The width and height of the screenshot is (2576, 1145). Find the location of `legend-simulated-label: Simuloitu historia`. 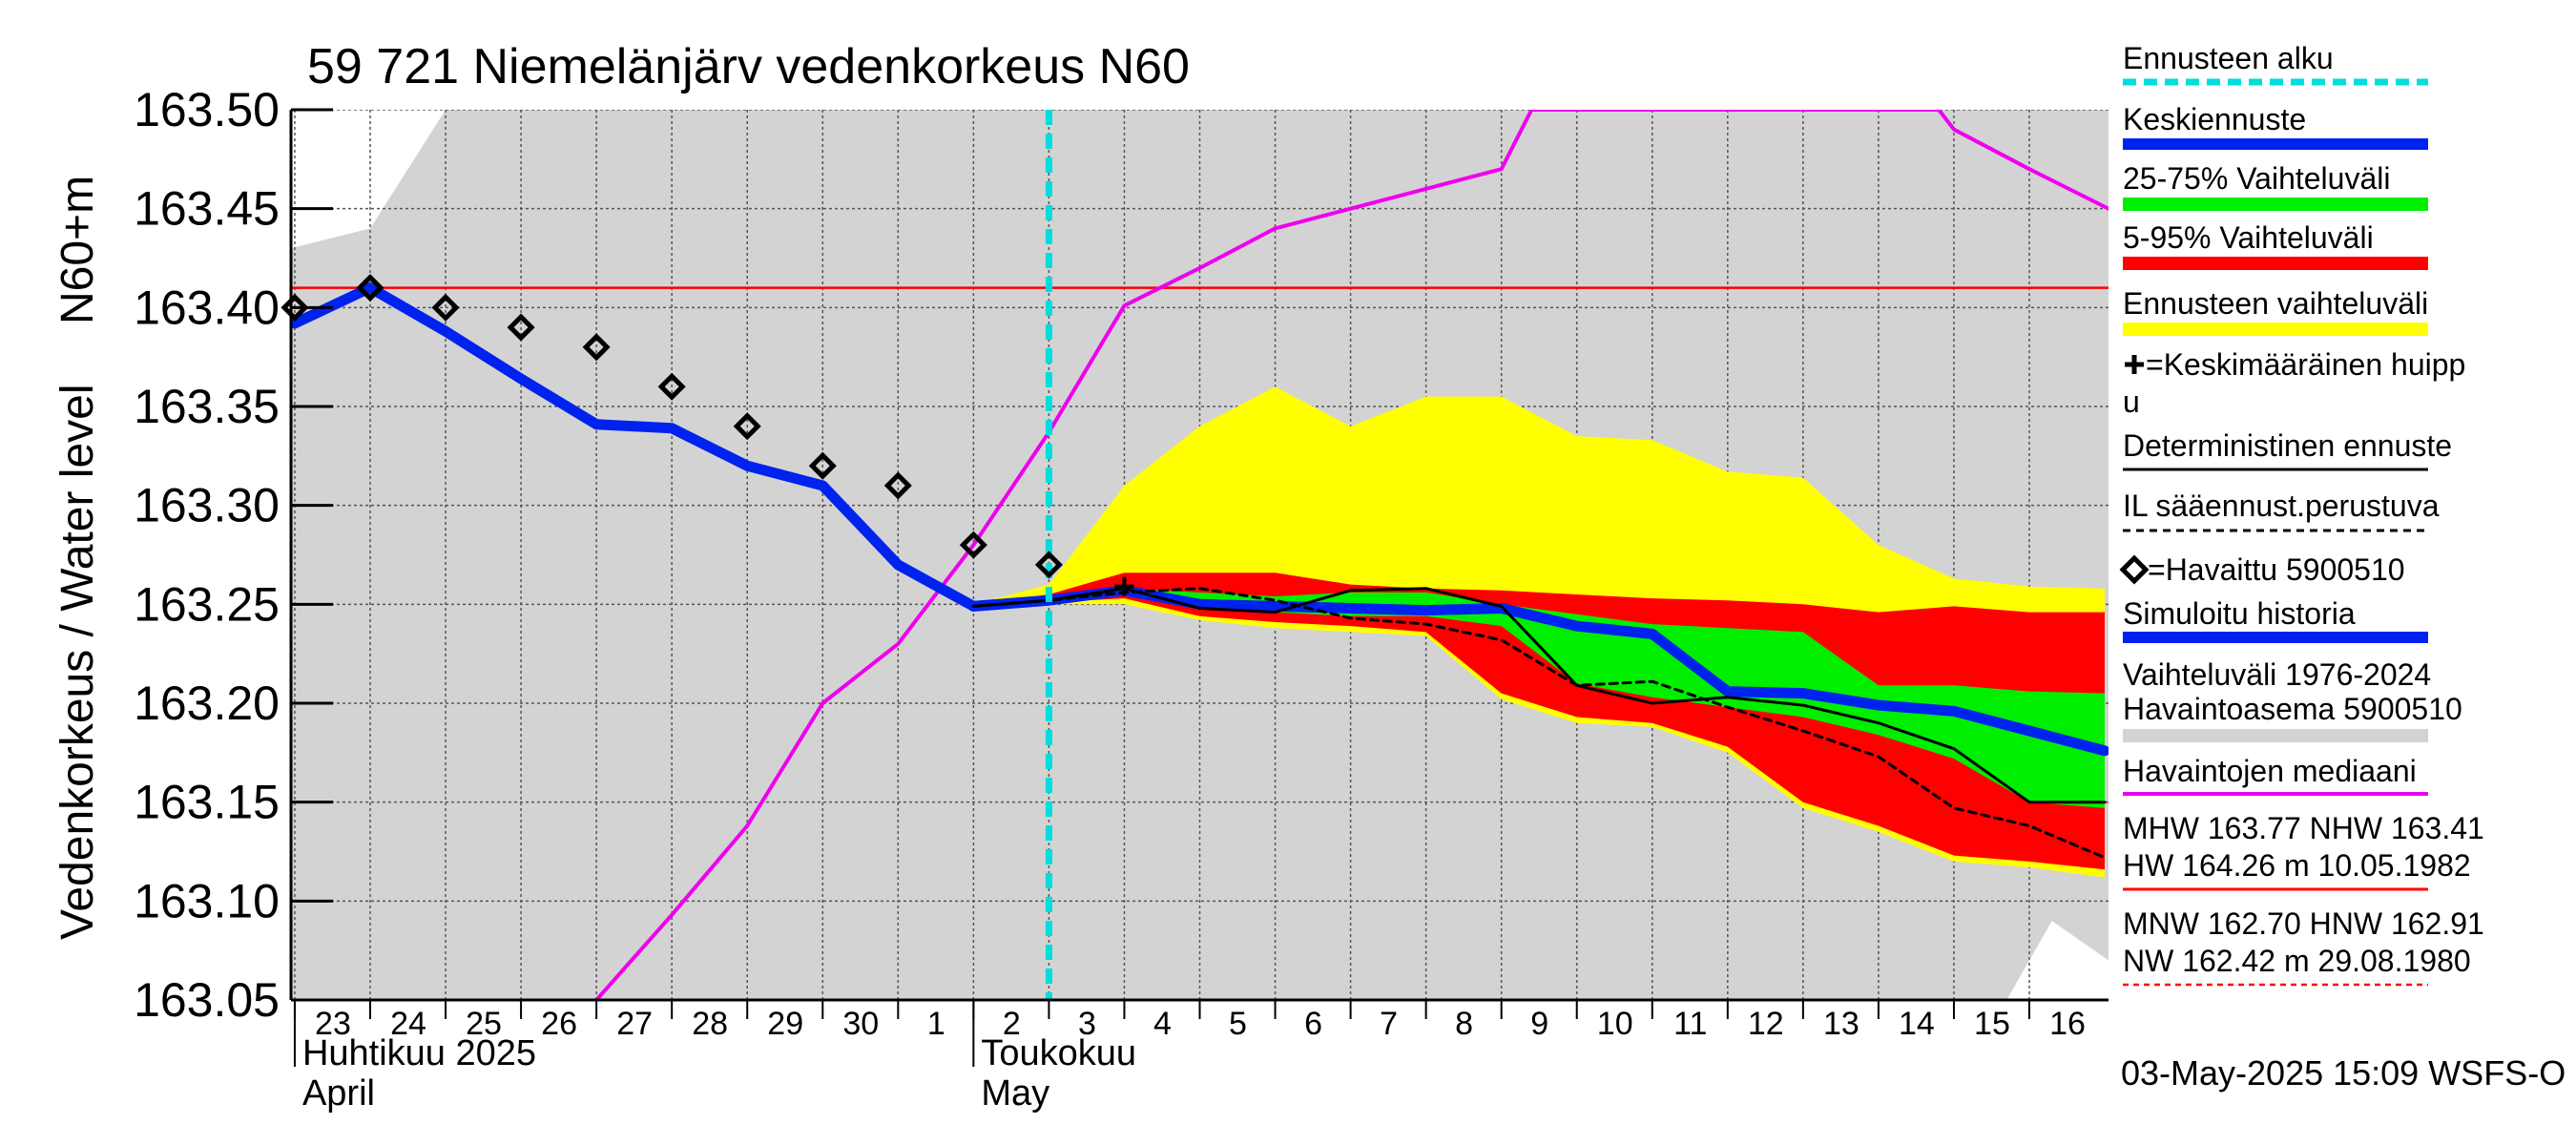

legend-simulated-label: Simuloitu historia is located at coordinates (2239, 613).